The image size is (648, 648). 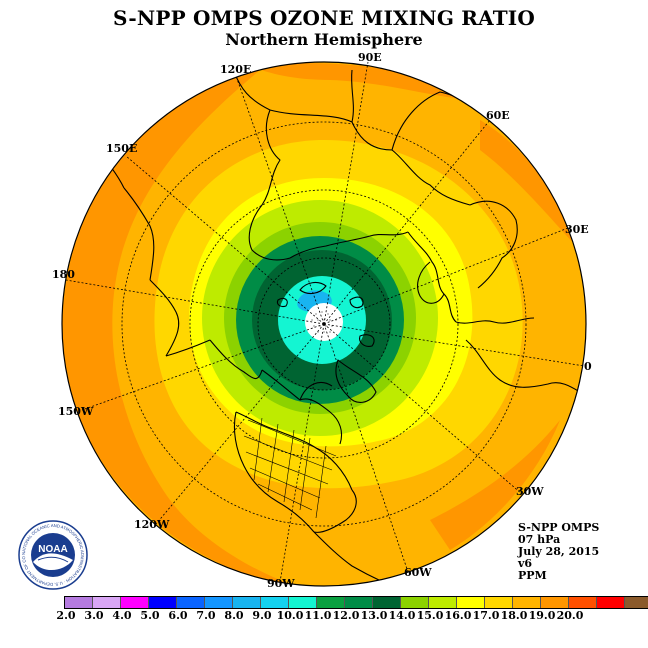 I want to click on info-date: July 28, 2015, so click(x=559, y=551).